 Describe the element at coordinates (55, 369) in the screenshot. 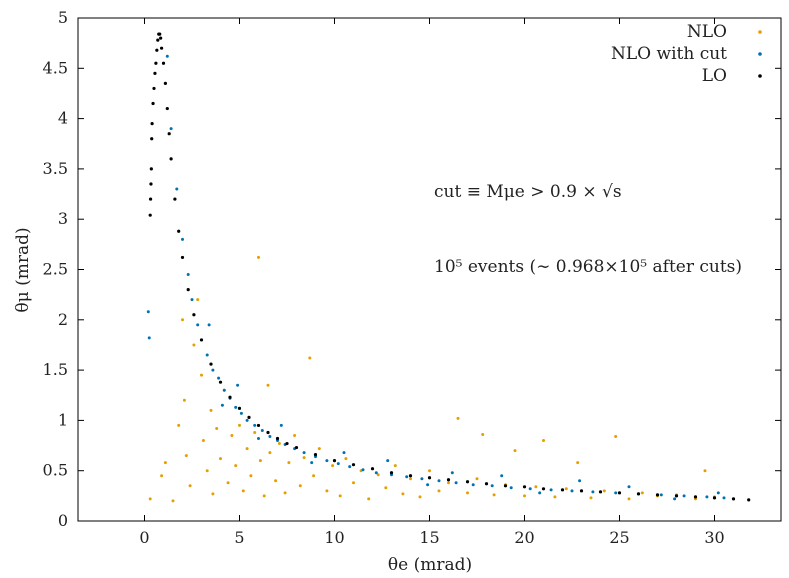

I see `y-tick-label: 1.5` at that location.